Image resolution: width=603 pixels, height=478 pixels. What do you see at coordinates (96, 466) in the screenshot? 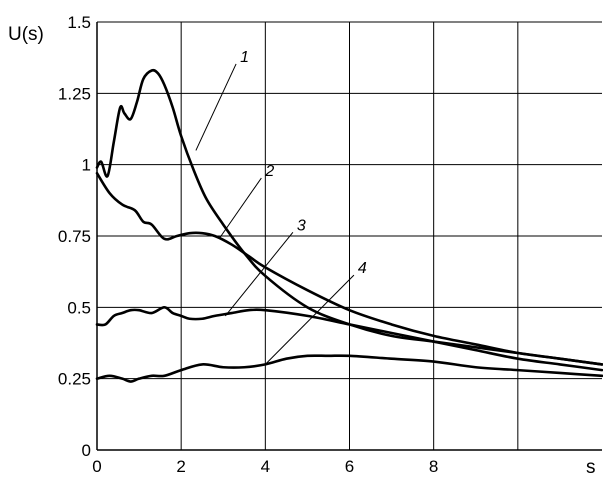
I see `x-tick-label: 0` at bounding box center [96, 466].